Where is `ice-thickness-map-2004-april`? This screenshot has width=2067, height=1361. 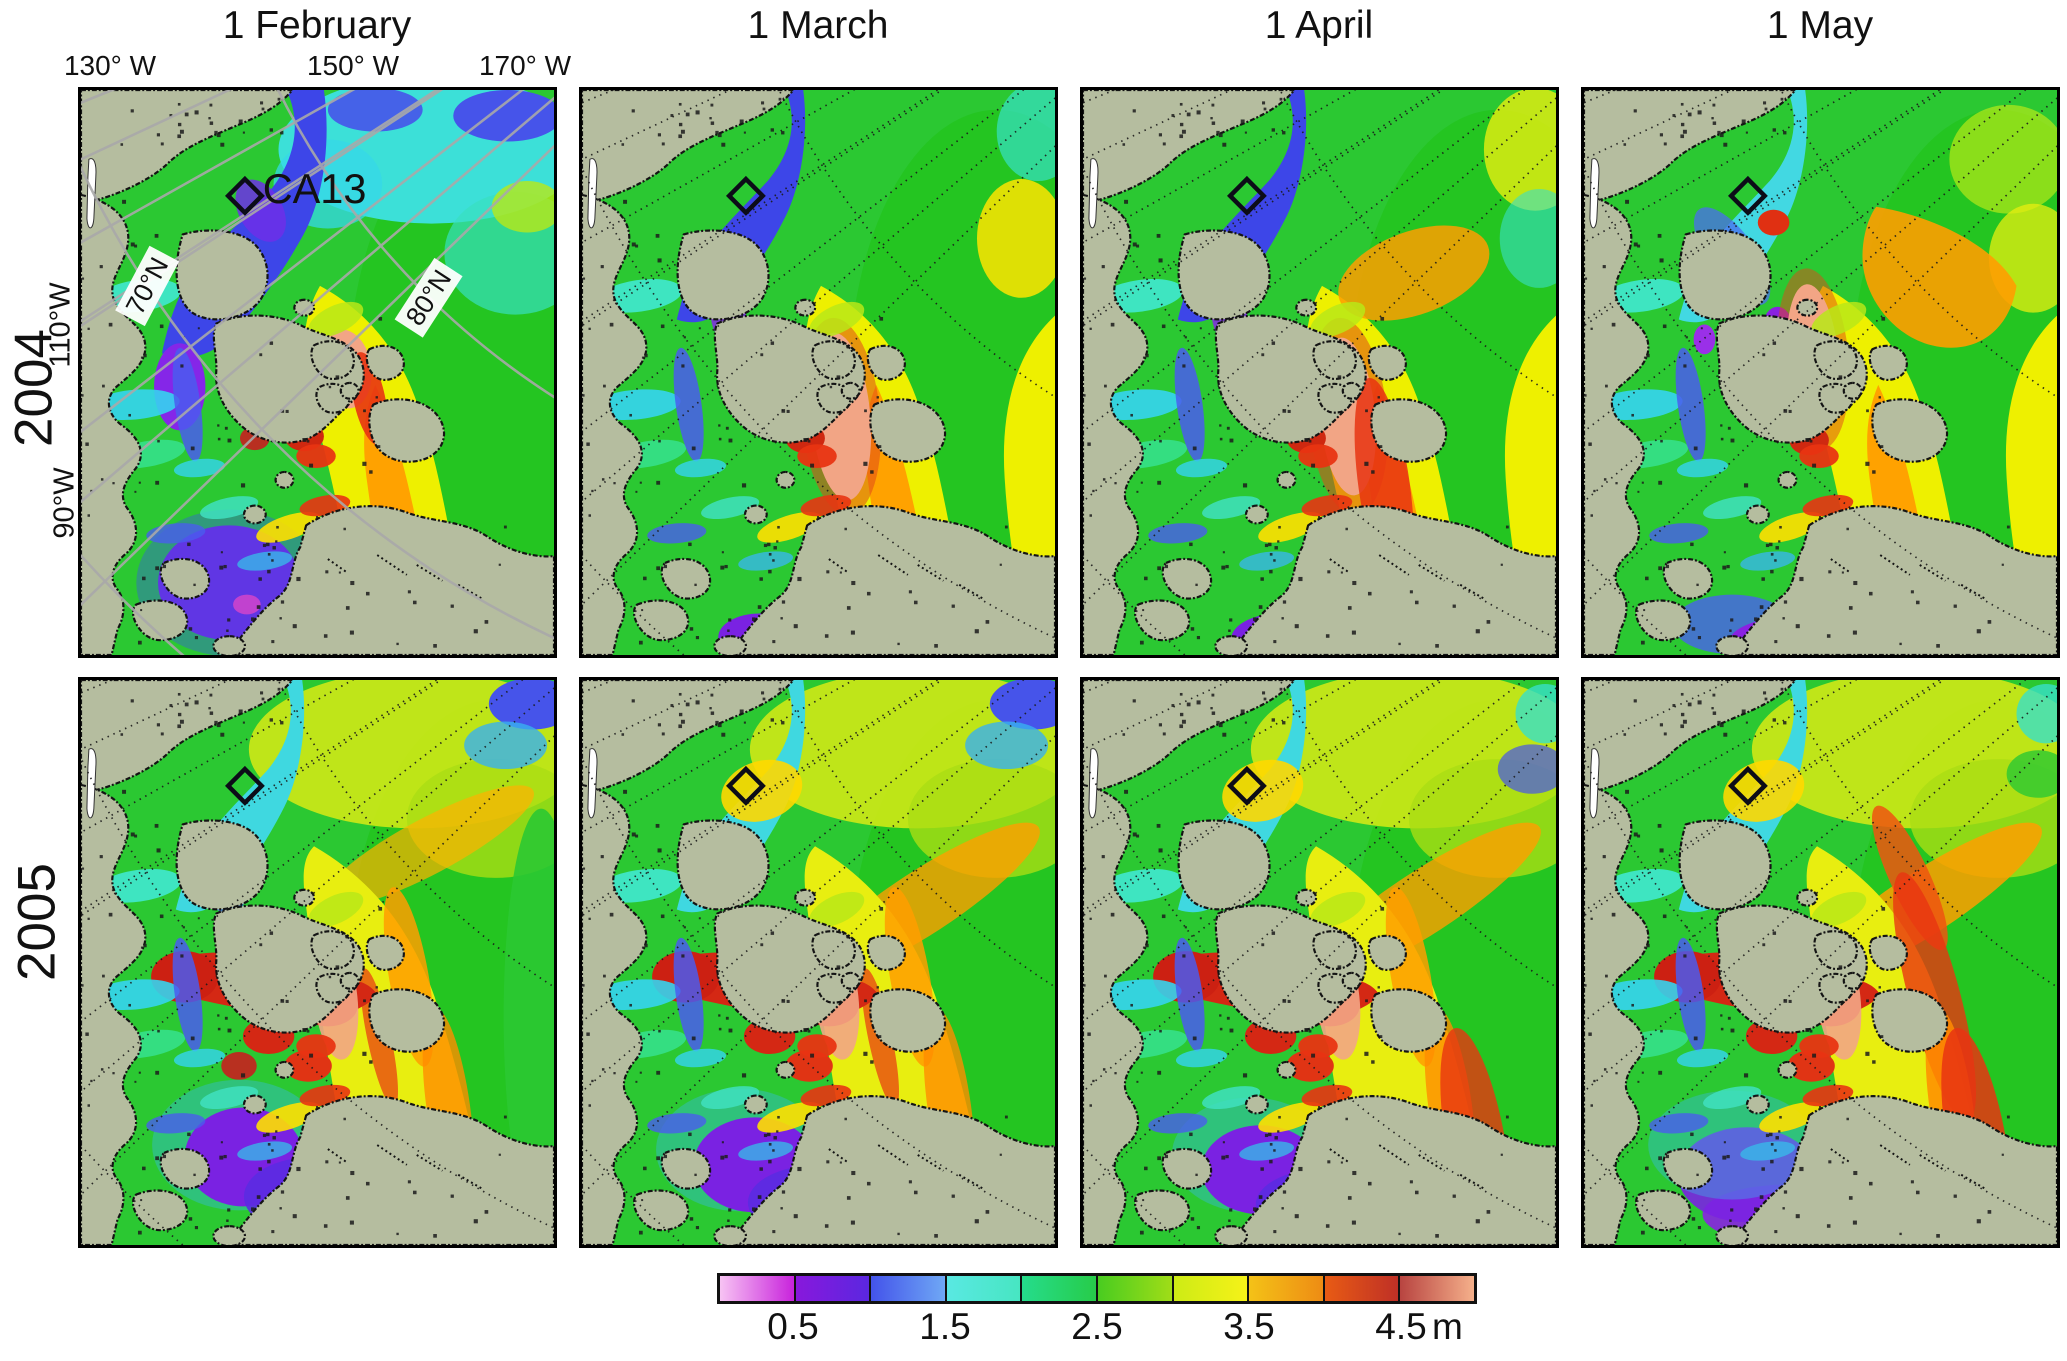 ice-thickness-map-2004-april is located at coordinates (1319, 372).